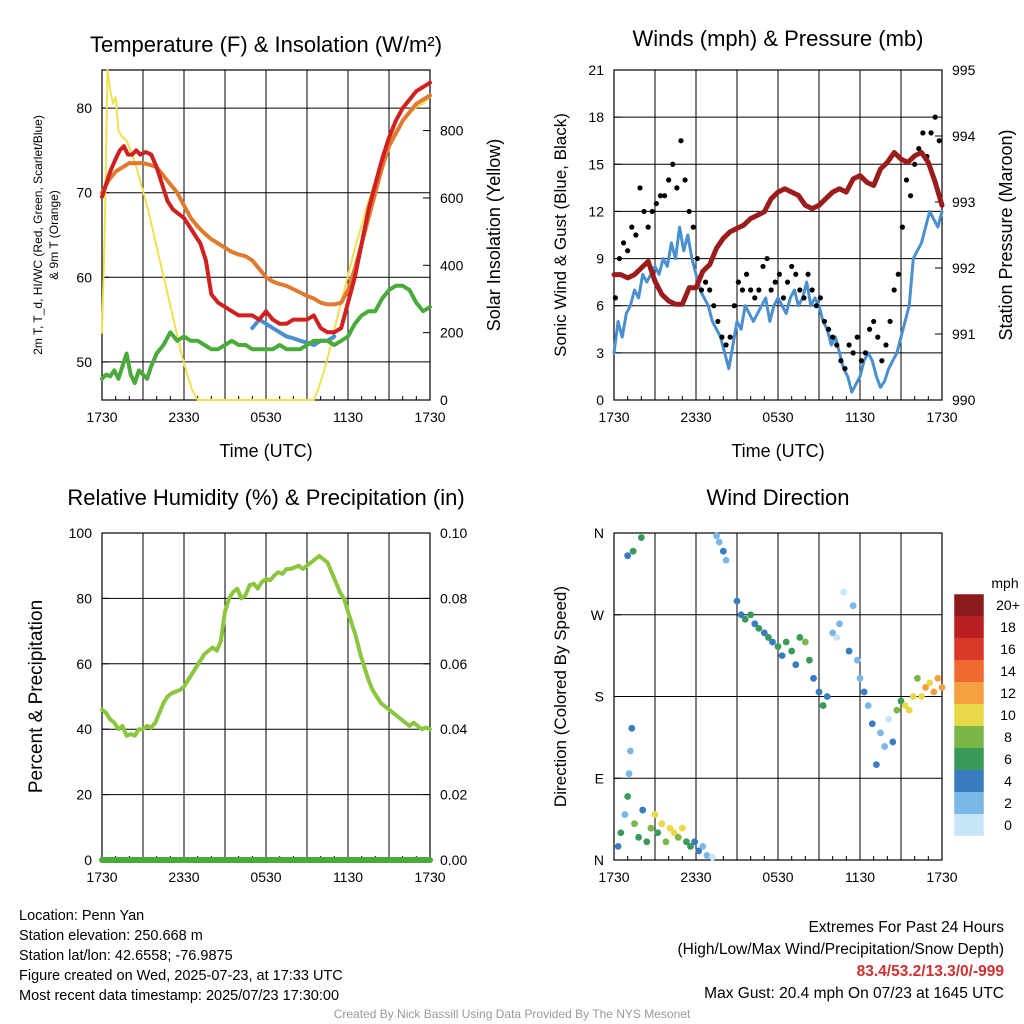  I want to click on chart1-y2-tick-label: 990, so click(964, 400).